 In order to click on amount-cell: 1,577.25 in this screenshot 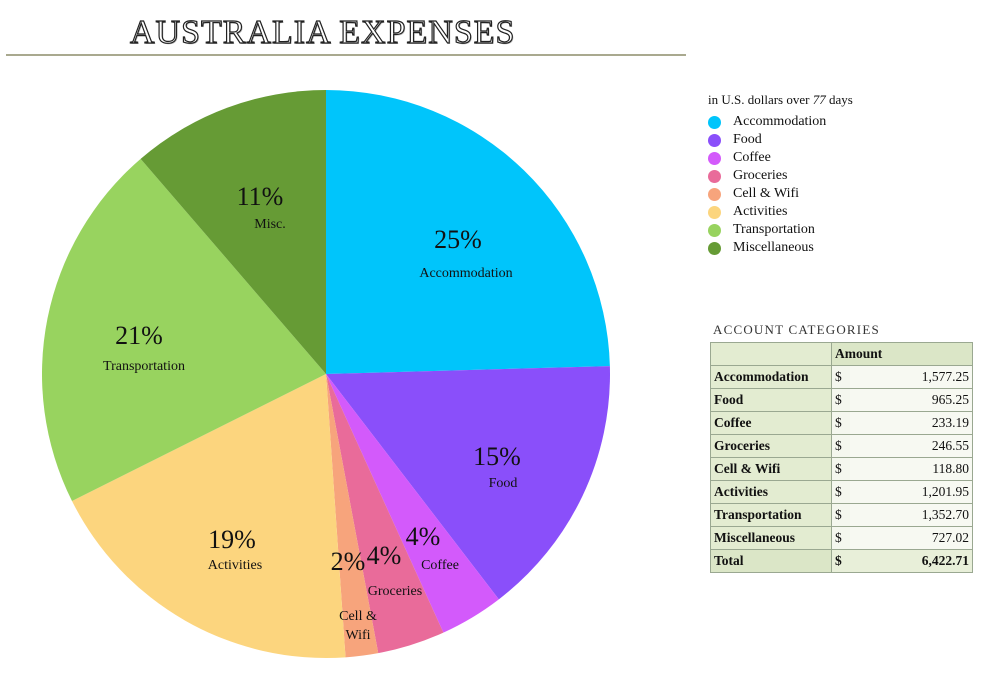, I will do `click(911, 377)`.